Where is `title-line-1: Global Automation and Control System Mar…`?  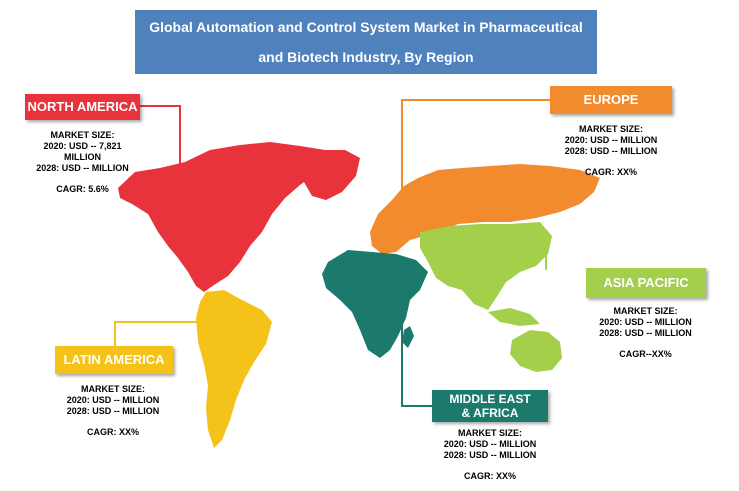
title-line-1: Global Automation and Control System Mar… is located at coordinates (366, 27).